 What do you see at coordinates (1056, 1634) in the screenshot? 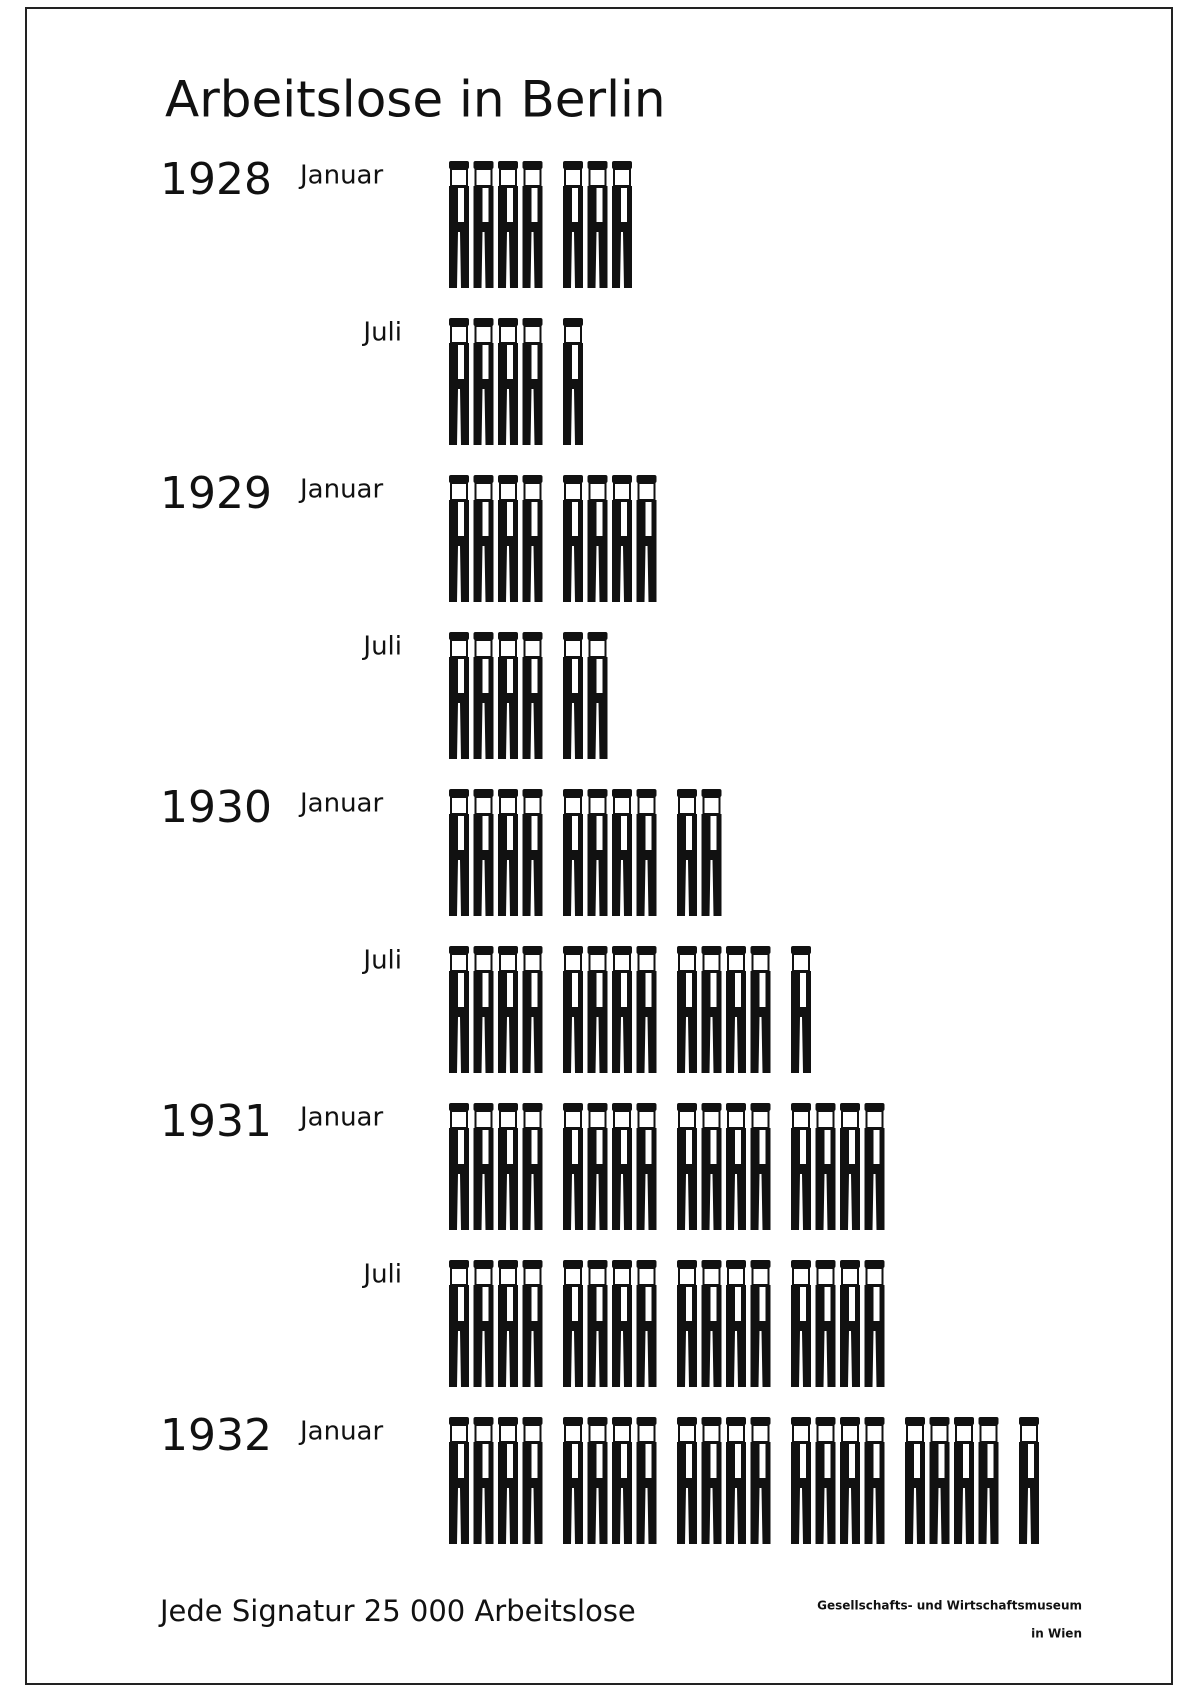
I see `source: in Wien` at bounding box center [1056, 1634].